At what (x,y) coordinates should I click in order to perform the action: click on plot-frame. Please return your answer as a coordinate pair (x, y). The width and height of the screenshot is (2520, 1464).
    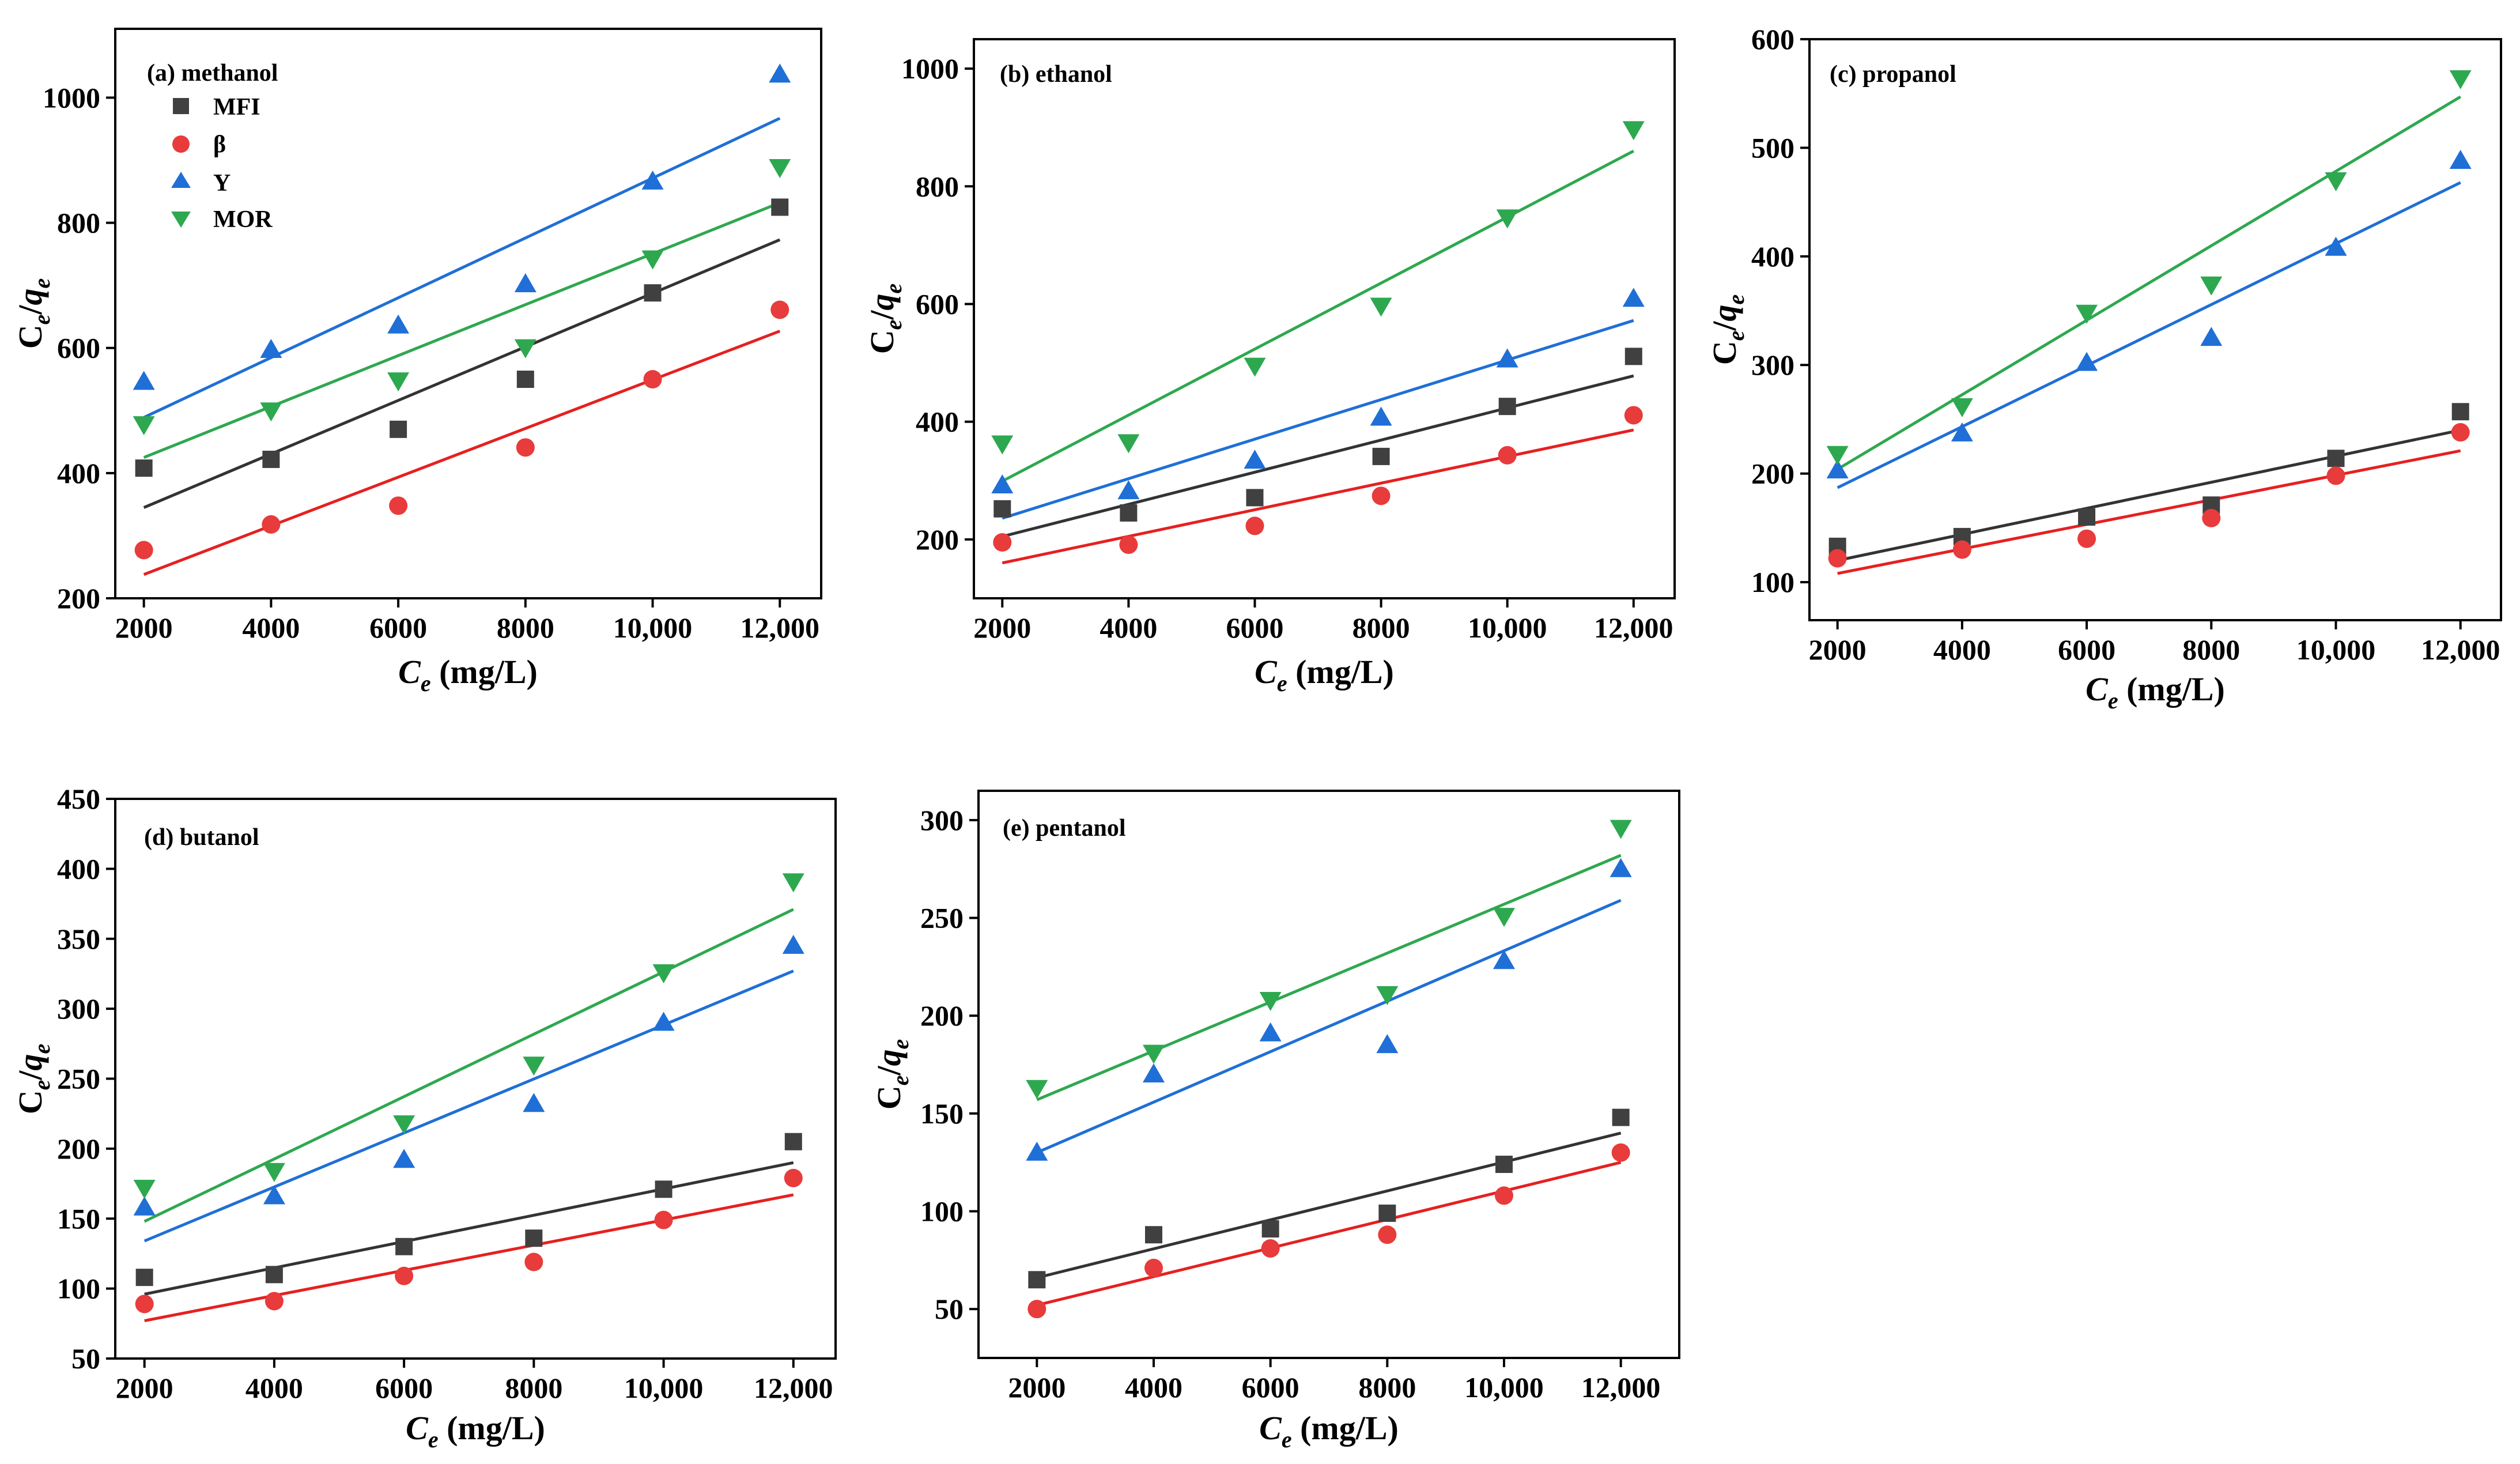
    Looking at the image, I should click on (1324, 318).